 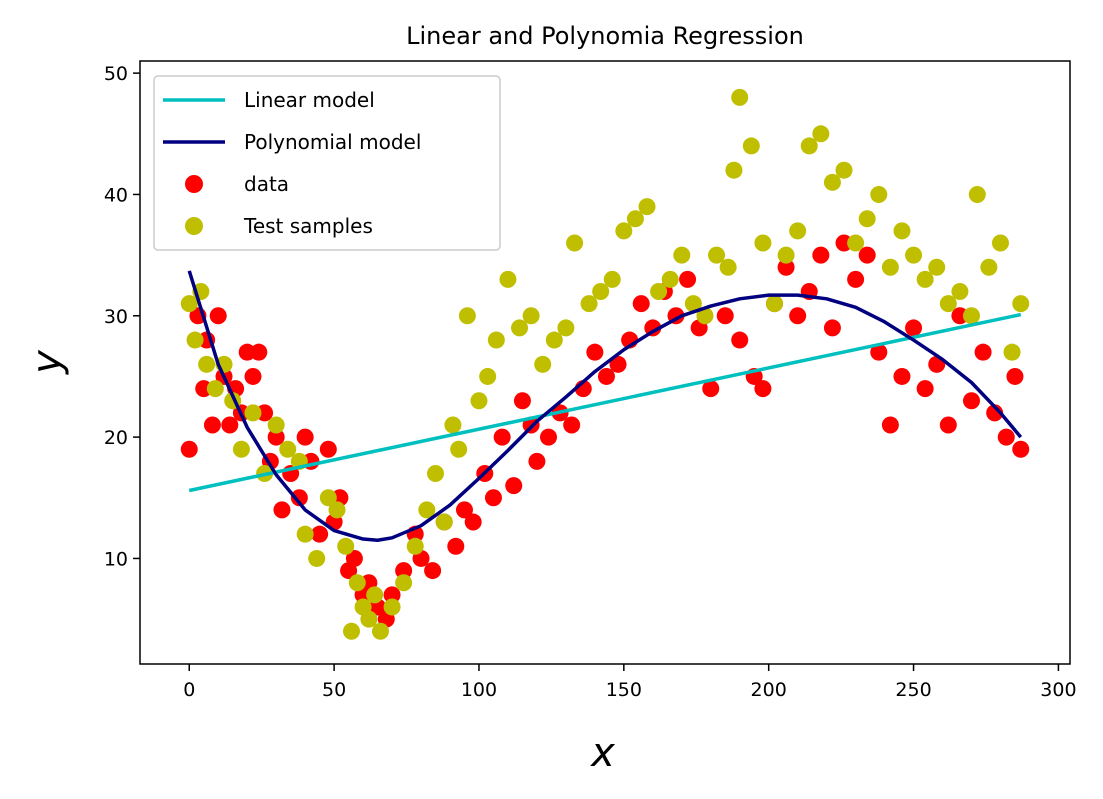 I want to click on x-axis-label: x, so click(x=602, y=753).